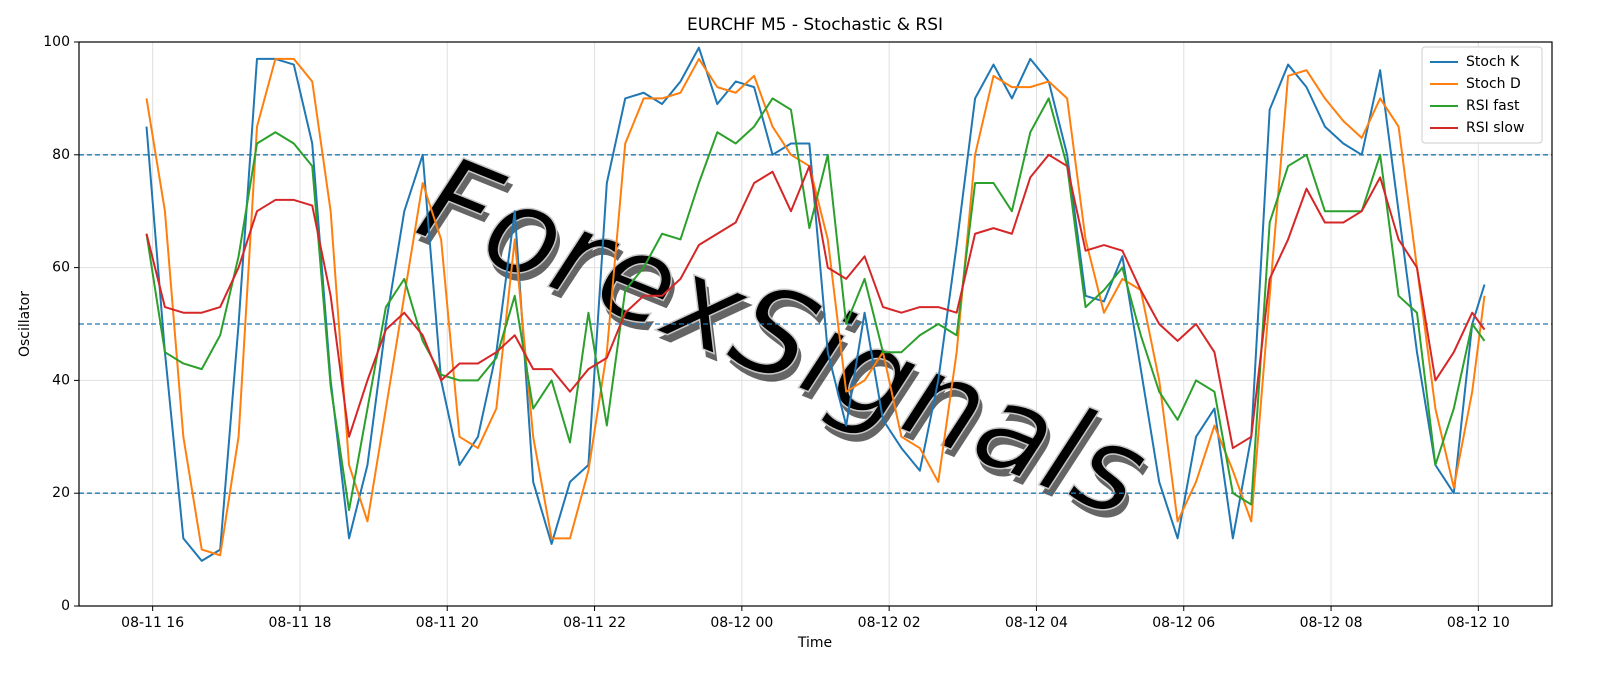 The image size is (1600, 686). I want to click on y-tick-label: 0, so click(65, 606).